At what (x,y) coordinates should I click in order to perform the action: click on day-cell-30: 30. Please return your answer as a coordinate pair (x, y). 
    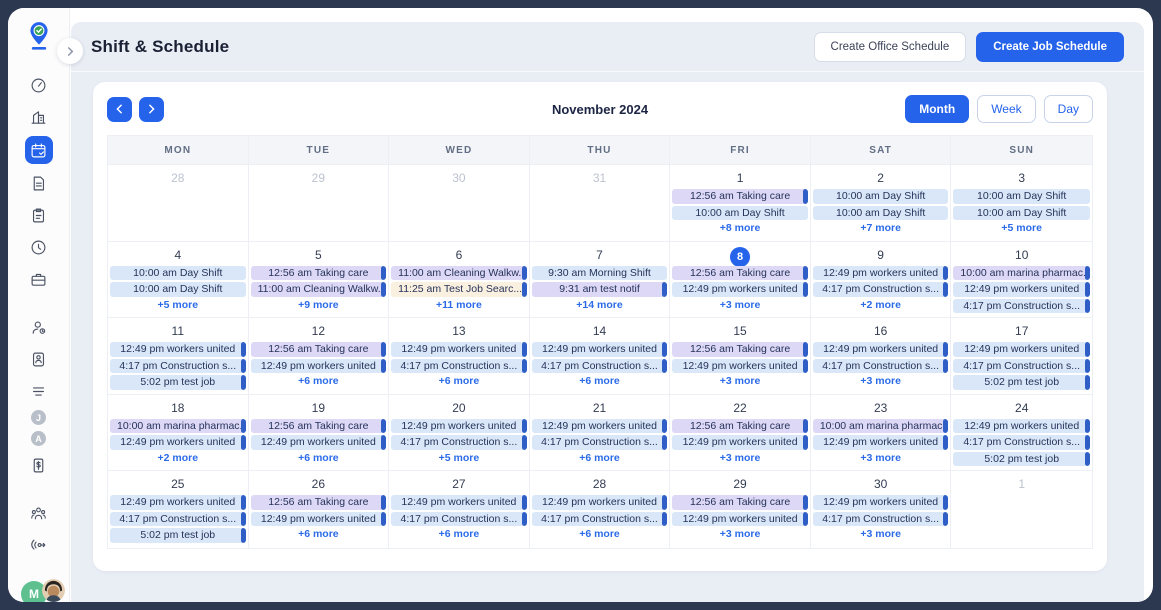
    Looking at the image, I should click on (459, 203).